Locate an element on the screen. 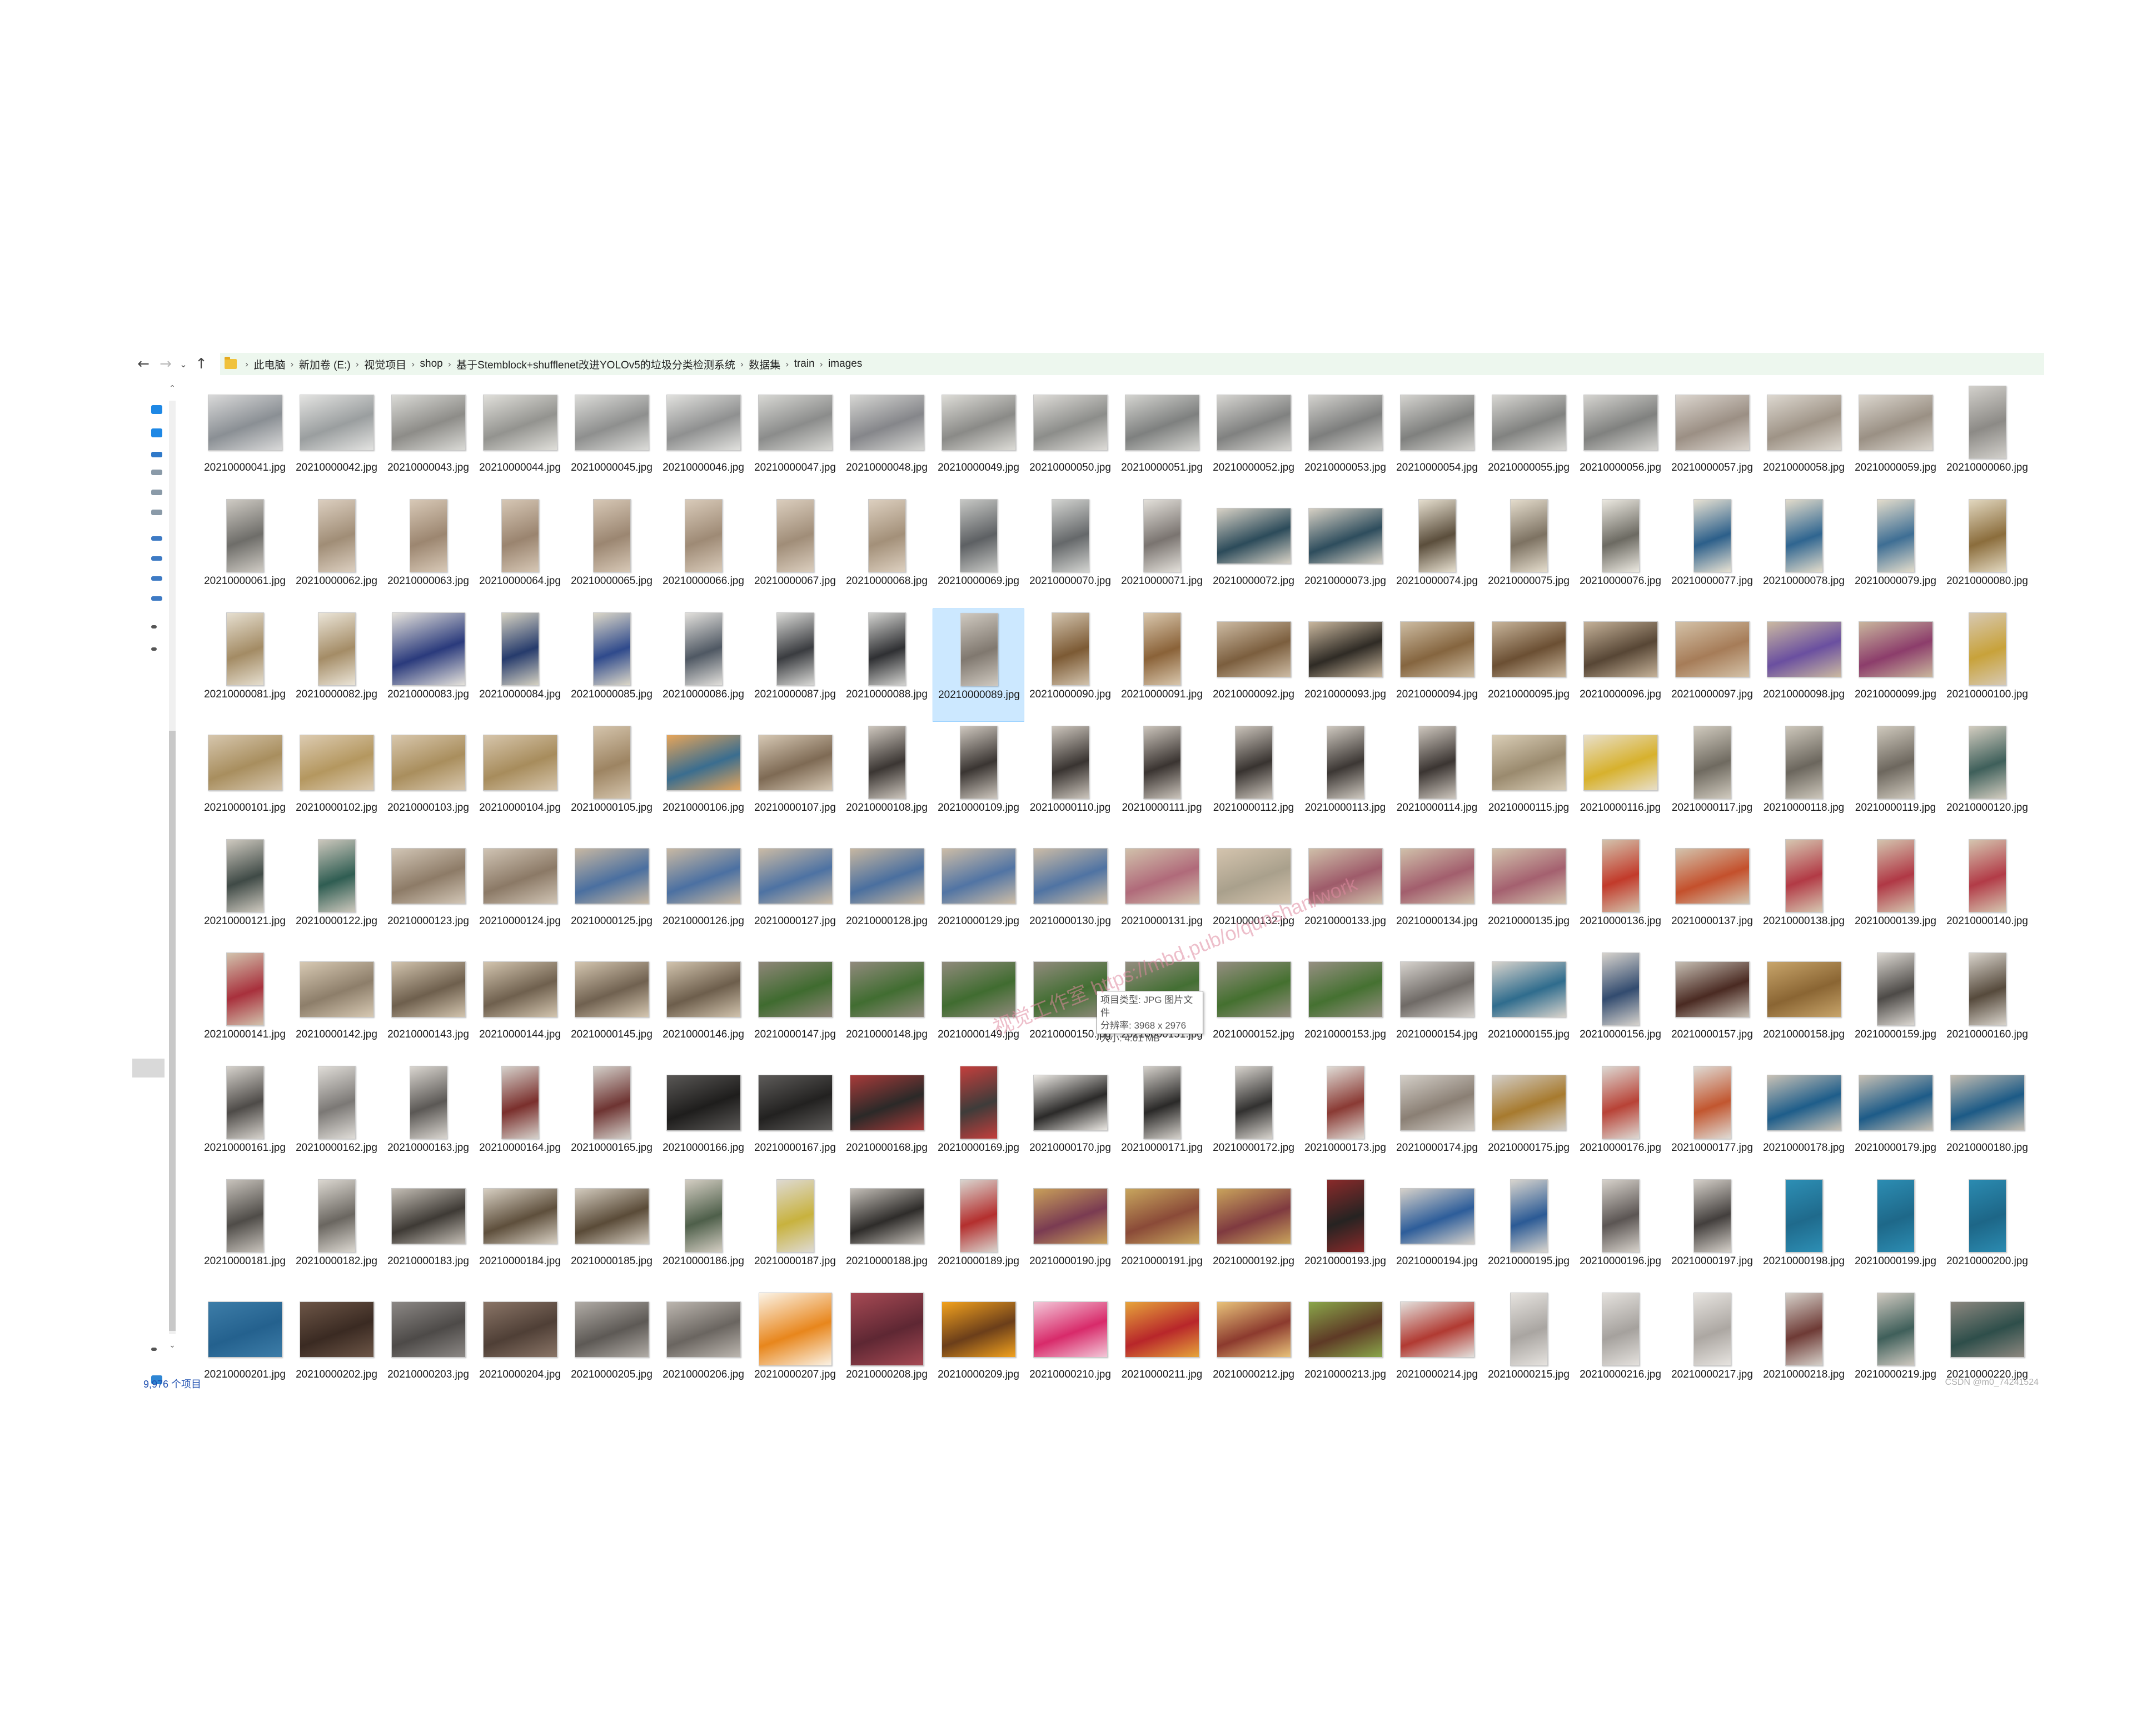  file-item: 20210000112.jpg is located at coordinates (1253, 778).